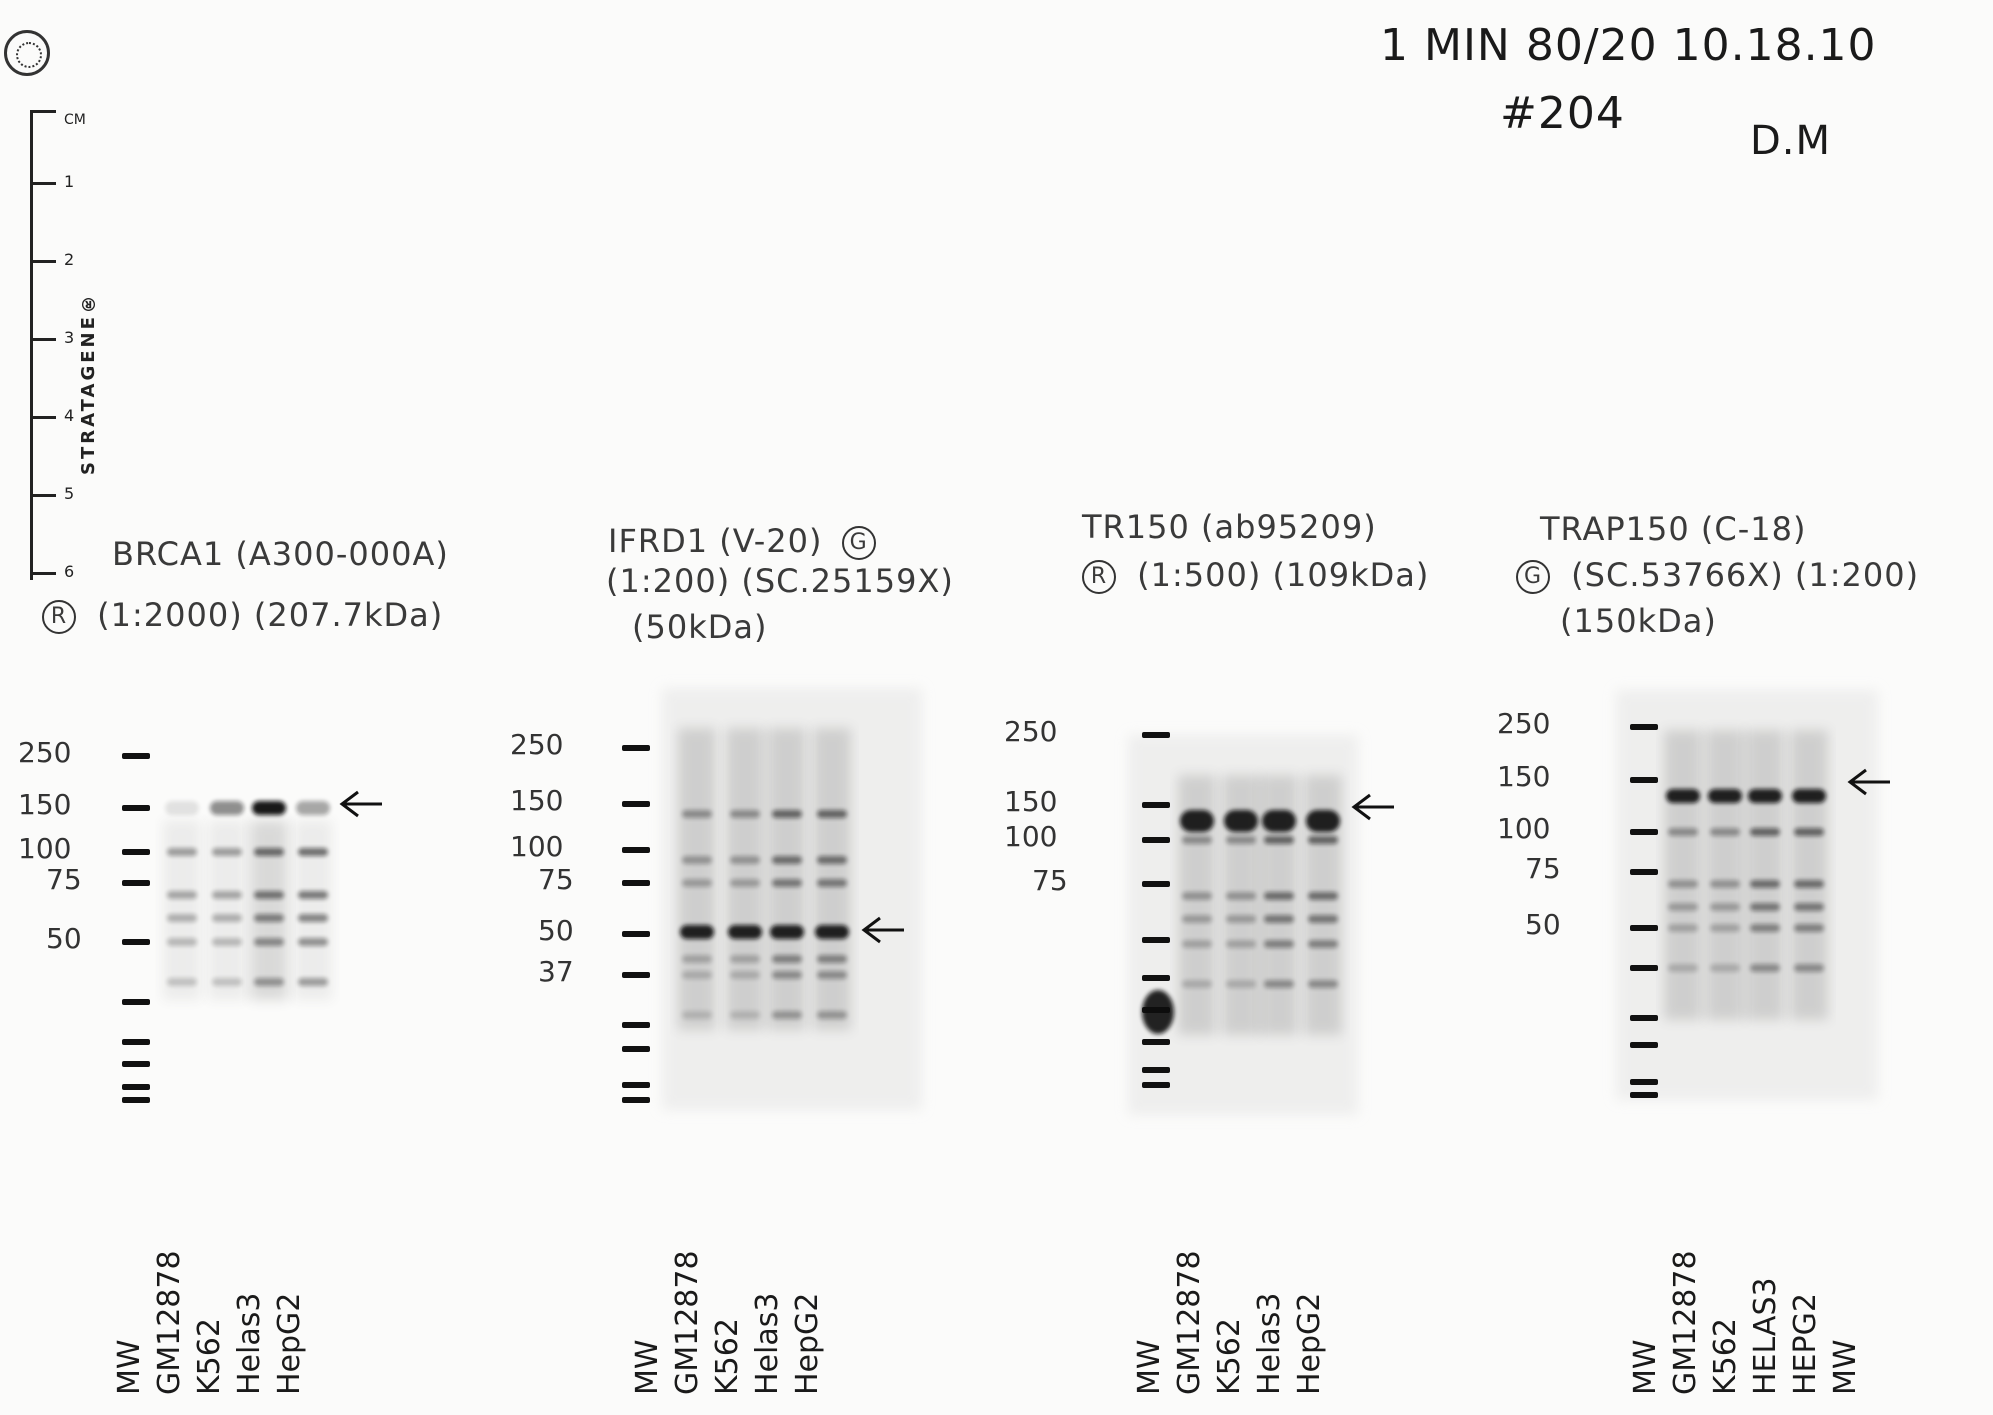 This screenshot has width=1993, height=1415. Describe the element at coordinates (1158, 1012) in the screenshot. I see `ladder-blob` at that location.